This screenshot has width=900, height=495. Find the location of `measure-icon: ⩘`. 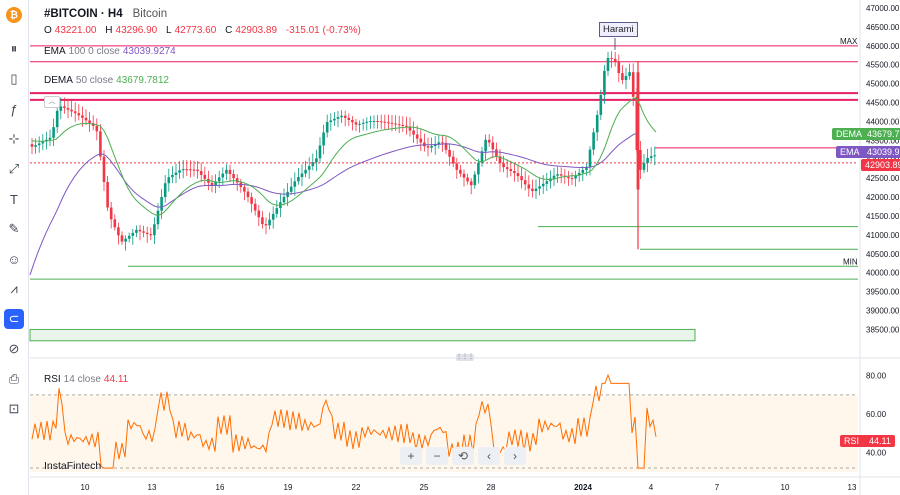

measure-icon: ⩘ is located at coordinates (14, 288).